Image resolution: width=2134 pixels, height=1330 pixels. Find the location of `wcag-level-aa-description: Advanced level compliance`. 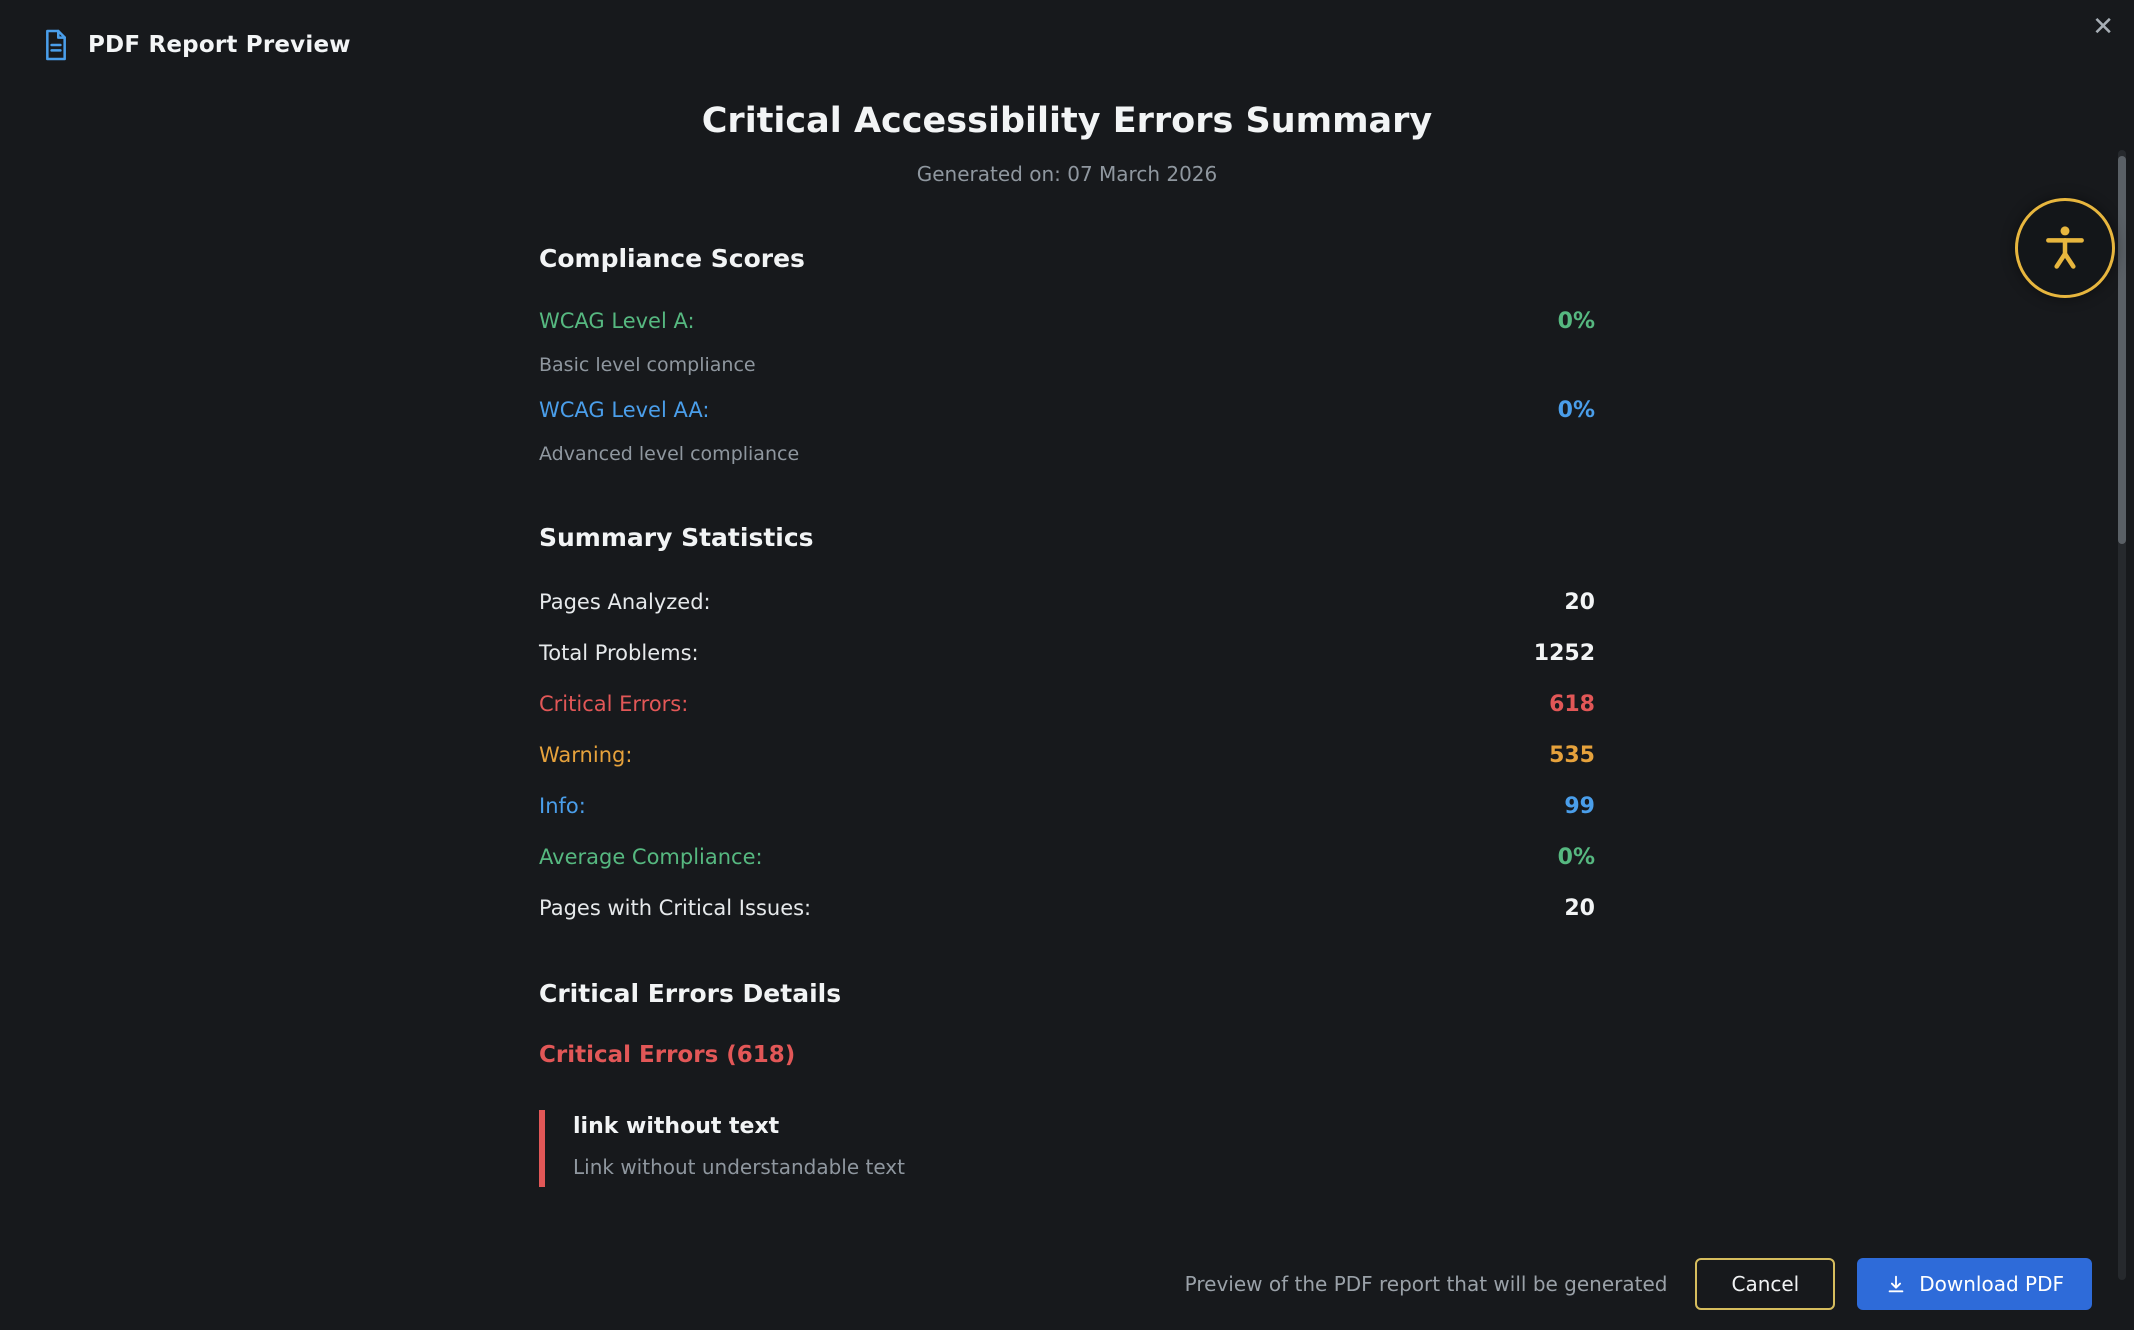

wcag-level-aa-description: Advanced level compliance is located at coordinates (669, 454).